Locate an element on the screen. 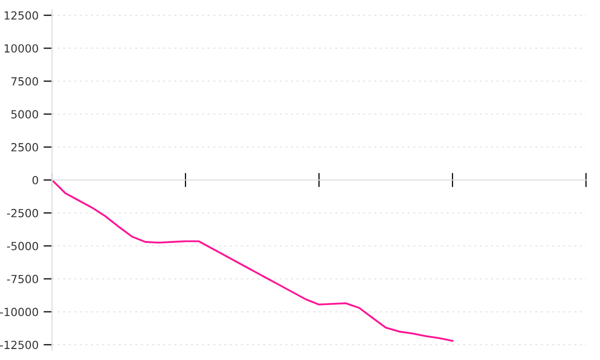  y-tick-label: -12500 is located at coordinates (19, 345).